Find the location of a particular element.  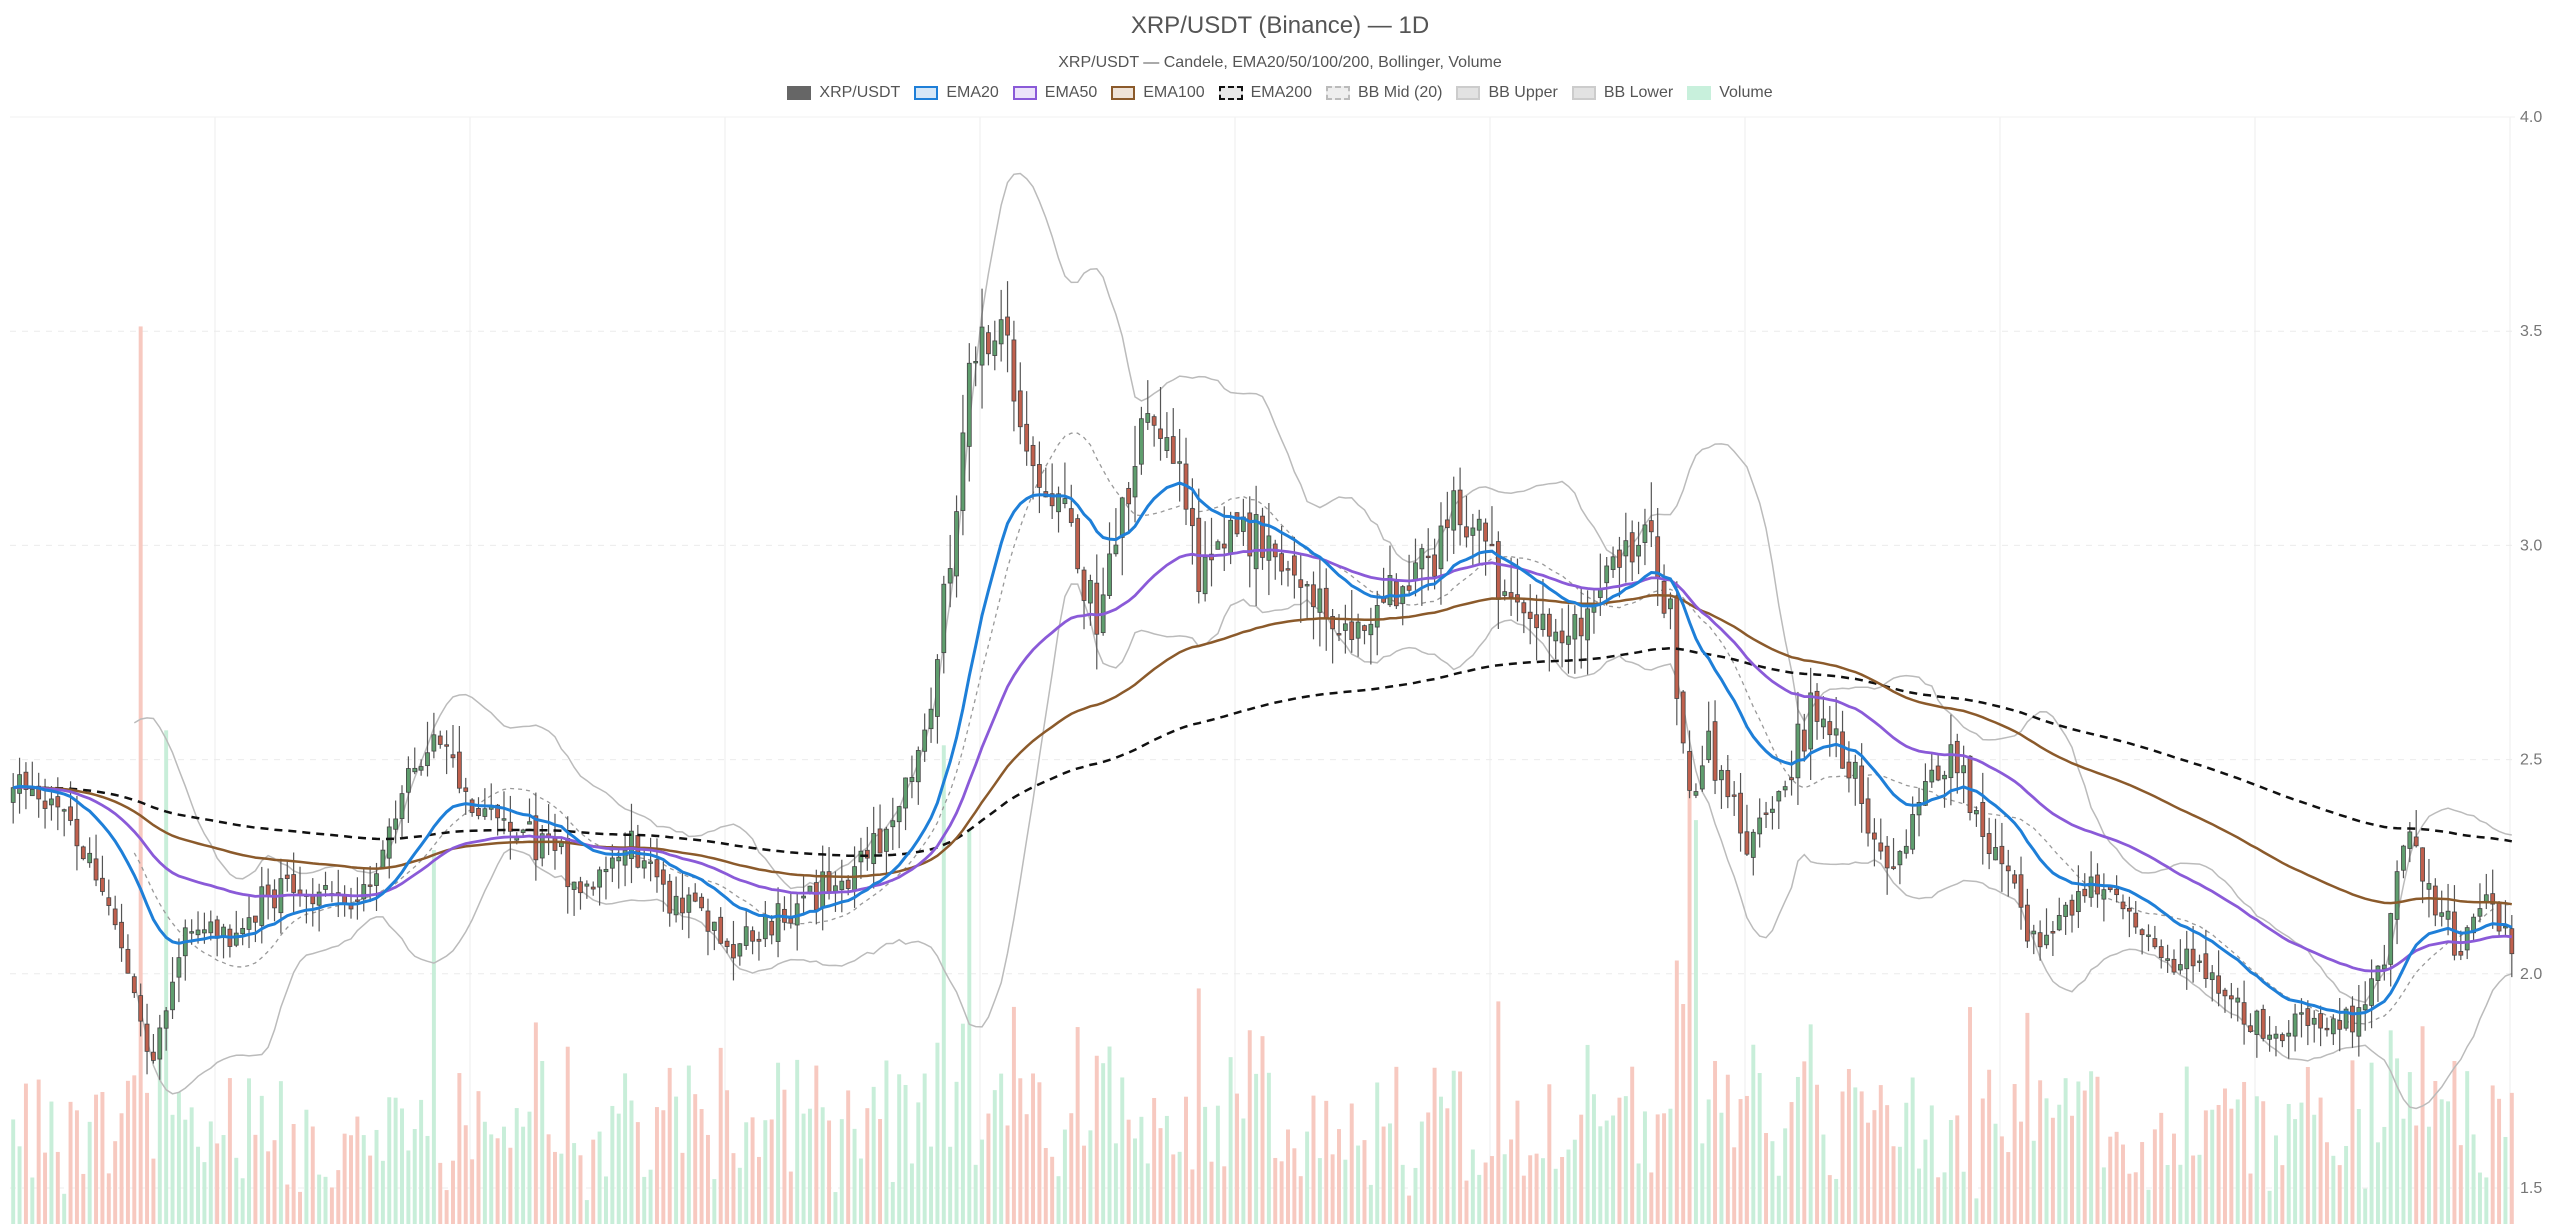

legend-item-6: BB Upper is located at coordinates (1507, 93).